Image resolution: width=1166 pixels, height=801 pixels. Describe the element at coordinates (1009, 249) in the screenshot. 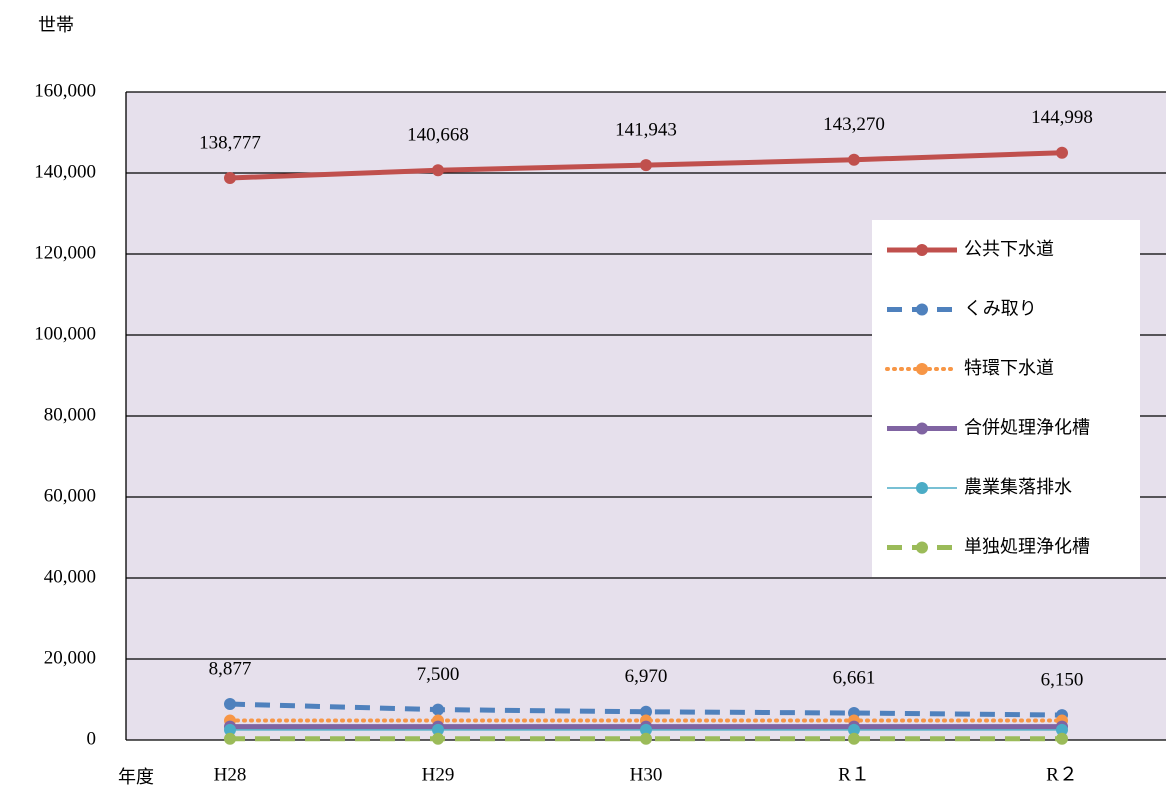

I see `legend-label: 公共下水道` at that location.